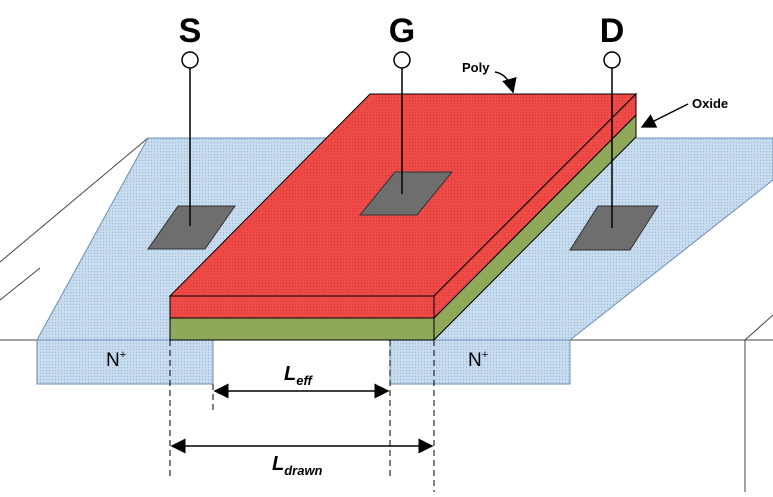 The height and width of the screenshot is (497, 773). I want to click on n-plus-left-label: N+, so click(116, 360).